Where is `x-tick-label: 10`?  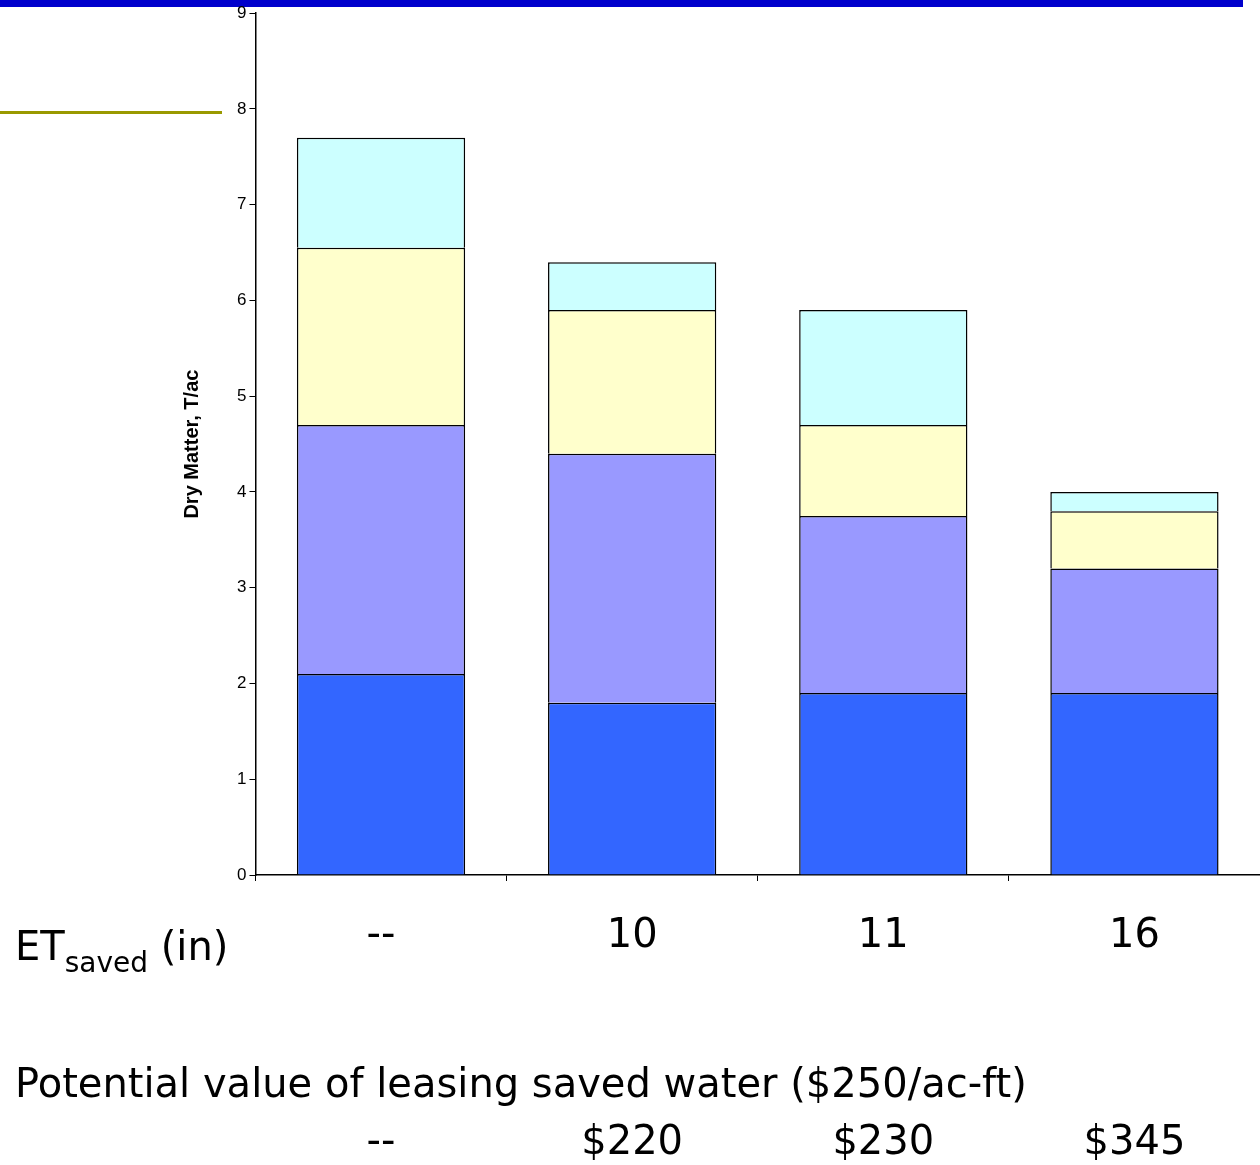 x-tick-label: 10 is located at coordinates (632, 933).